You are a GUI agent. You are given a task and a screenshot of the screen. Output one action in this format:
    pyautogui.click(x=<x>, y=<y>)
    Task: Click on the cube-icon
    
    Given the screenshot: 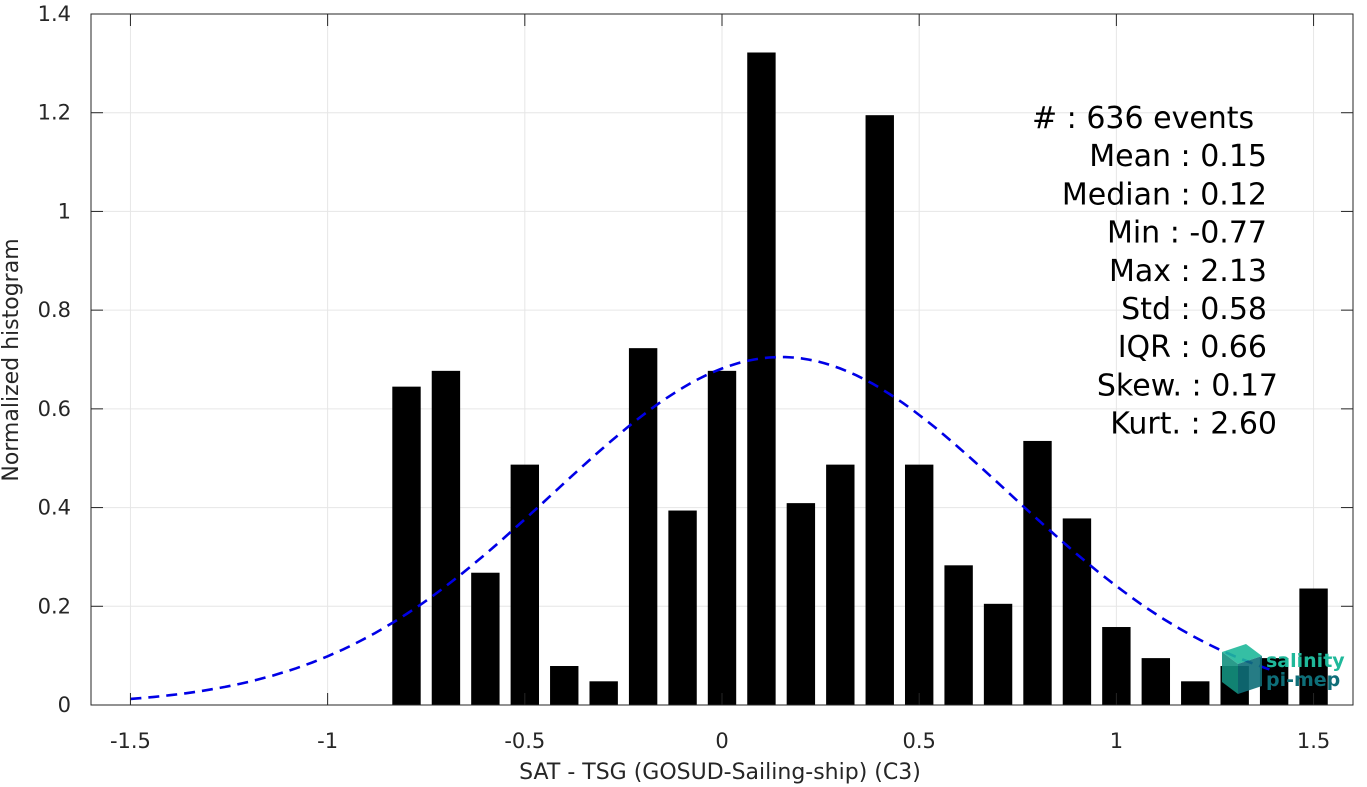 What is the action you would take?
    pyautogui.click(x=1242, y=669)
    